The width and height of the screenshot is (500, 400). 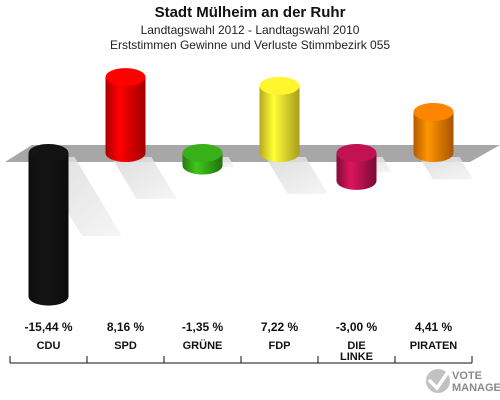 I want to click on value-label-piraten: 4,41 %, so click(x=434, y=327).